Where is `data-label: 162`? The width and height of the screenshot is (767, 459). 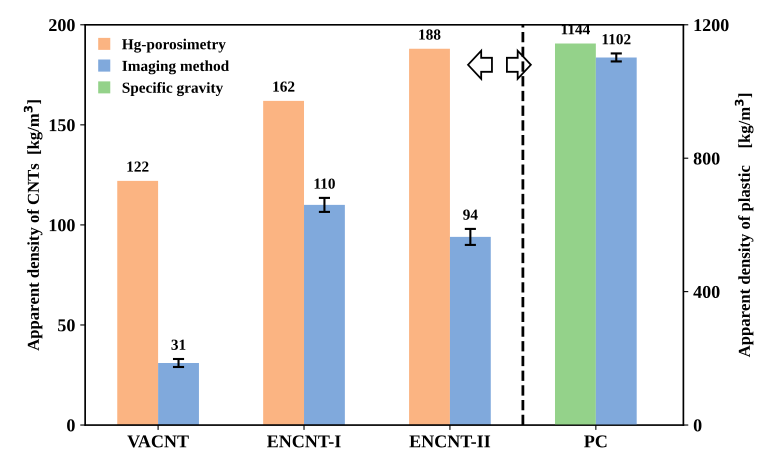
data-label: 162 is located at coordinates (283, 86).